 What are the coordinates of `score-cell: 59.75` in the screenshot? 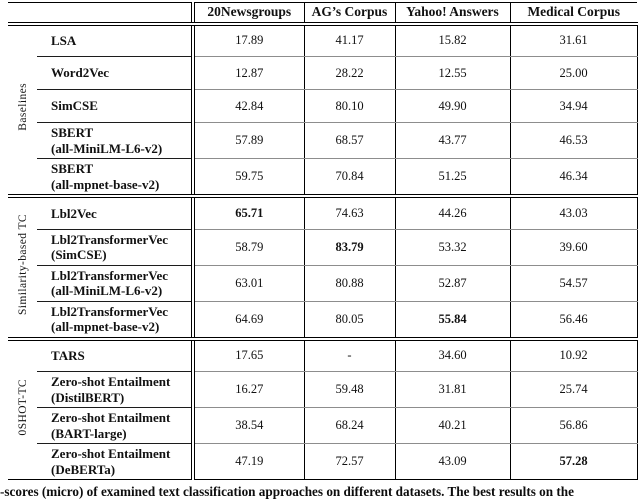 It's located at (247, 178).